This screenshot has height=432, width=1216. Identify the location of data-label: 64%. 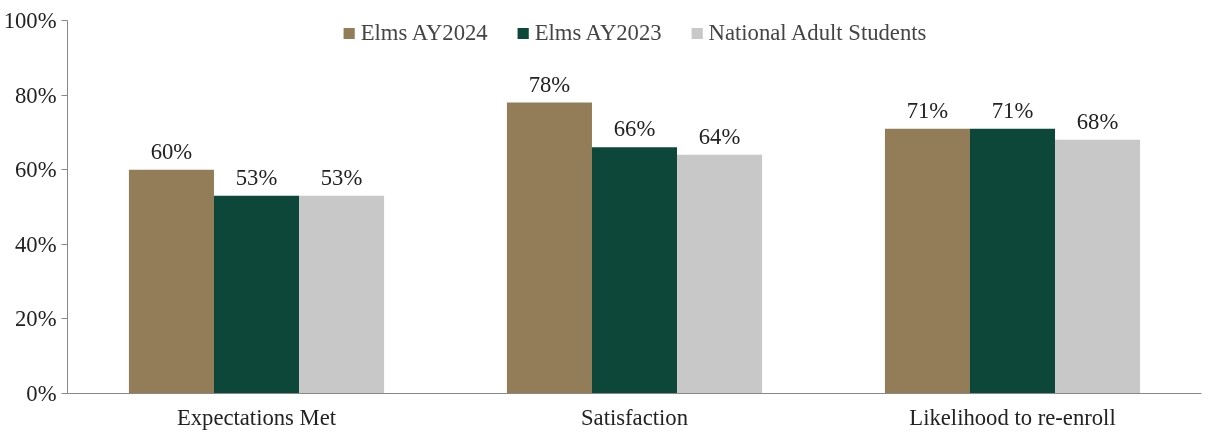
(719, 136).